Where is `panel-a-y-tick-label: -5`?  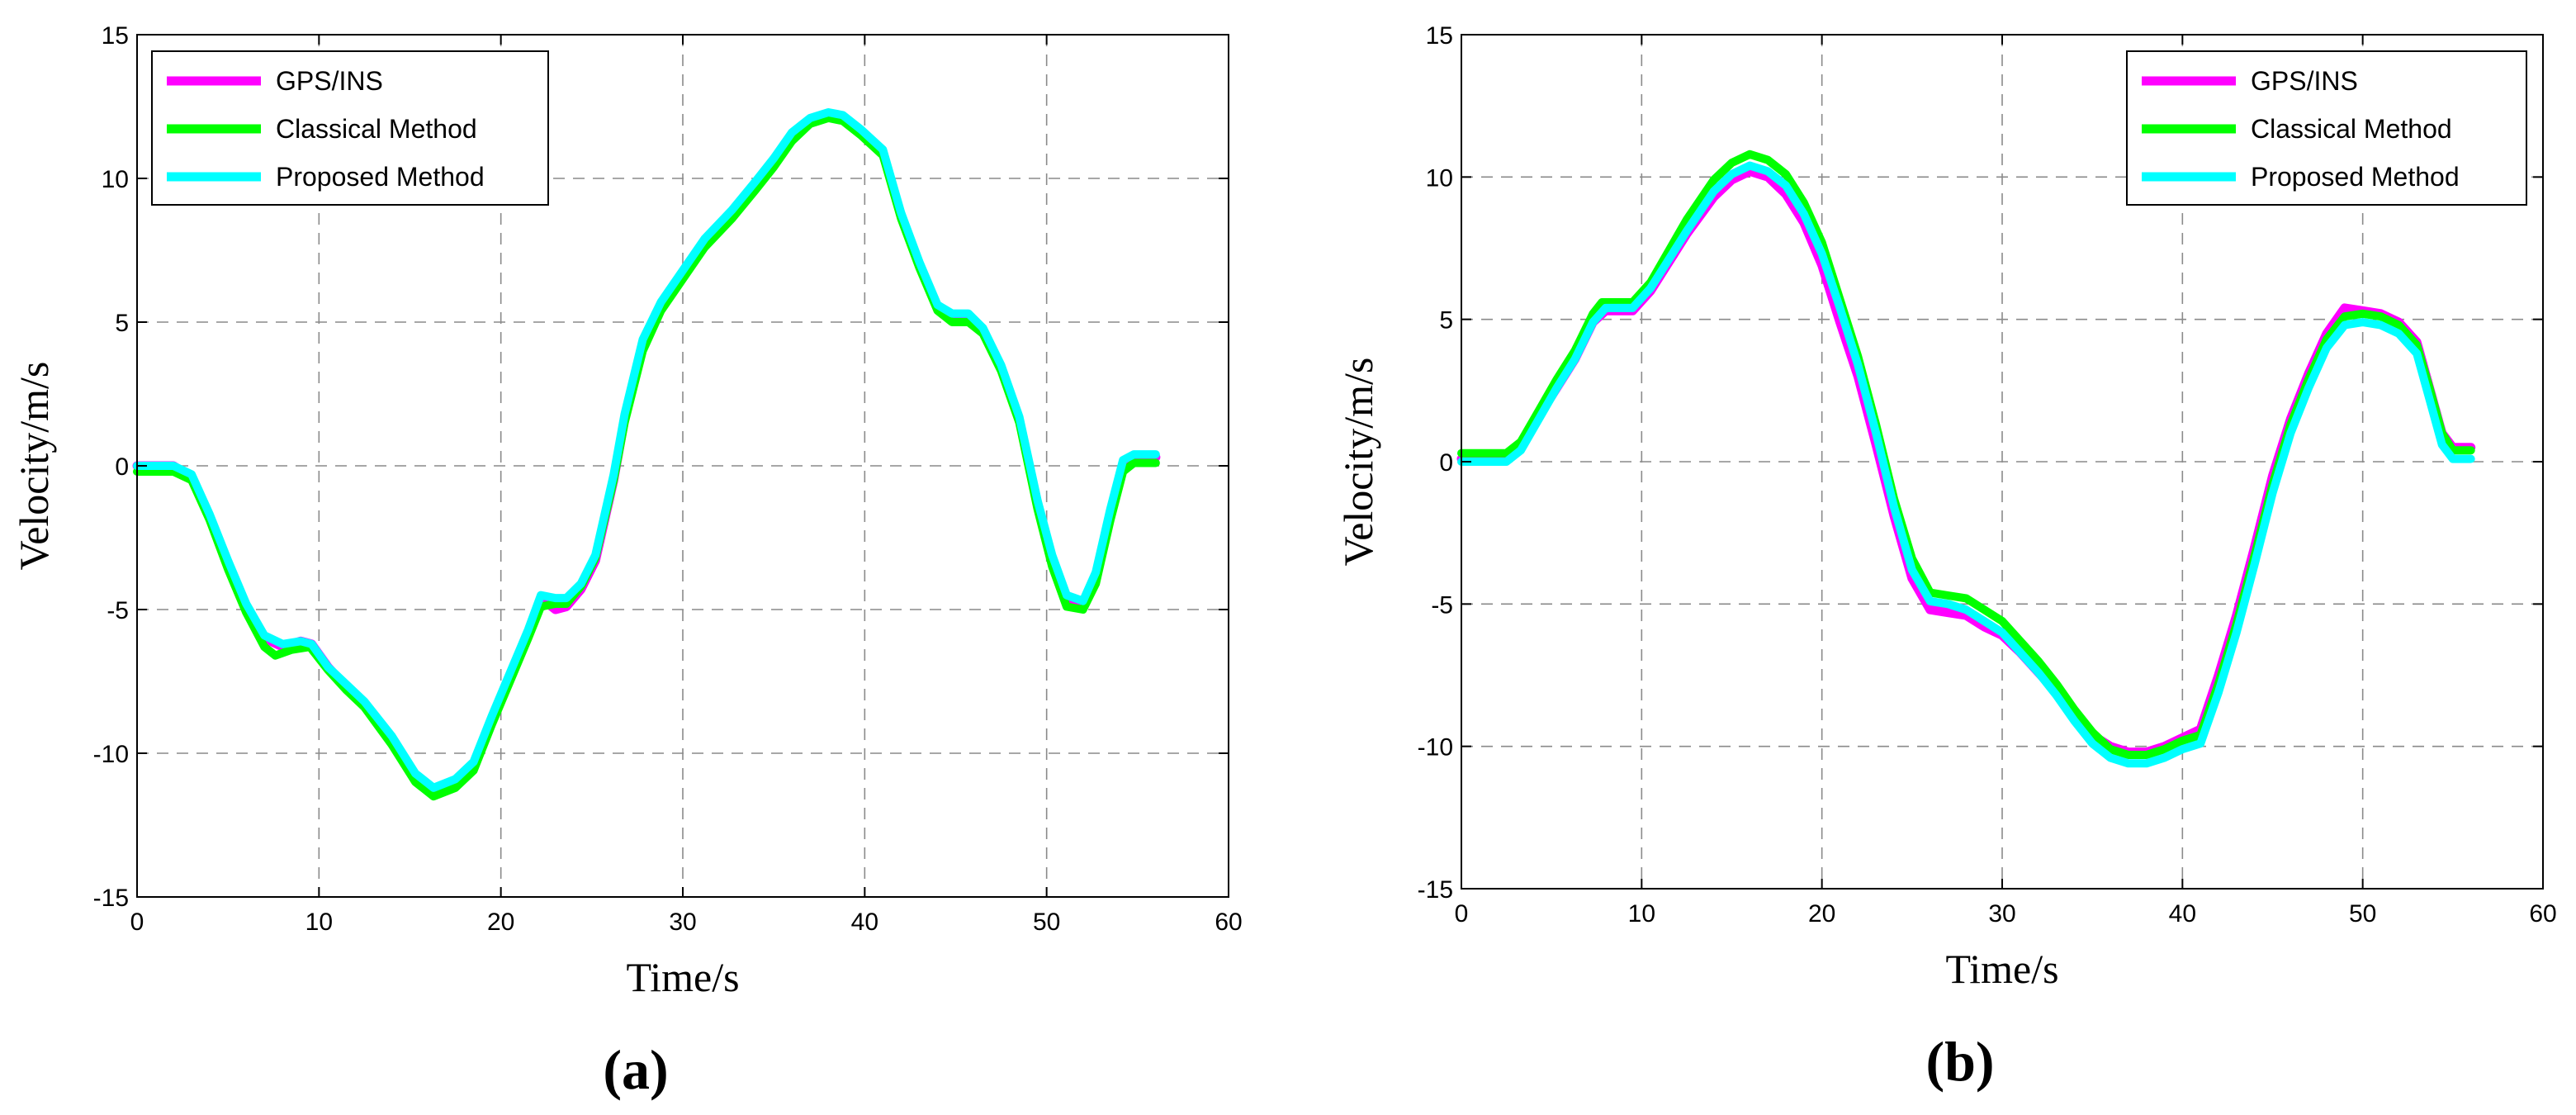
panel-a-y-tick-label: -5 is located at coordinates (118, 610).